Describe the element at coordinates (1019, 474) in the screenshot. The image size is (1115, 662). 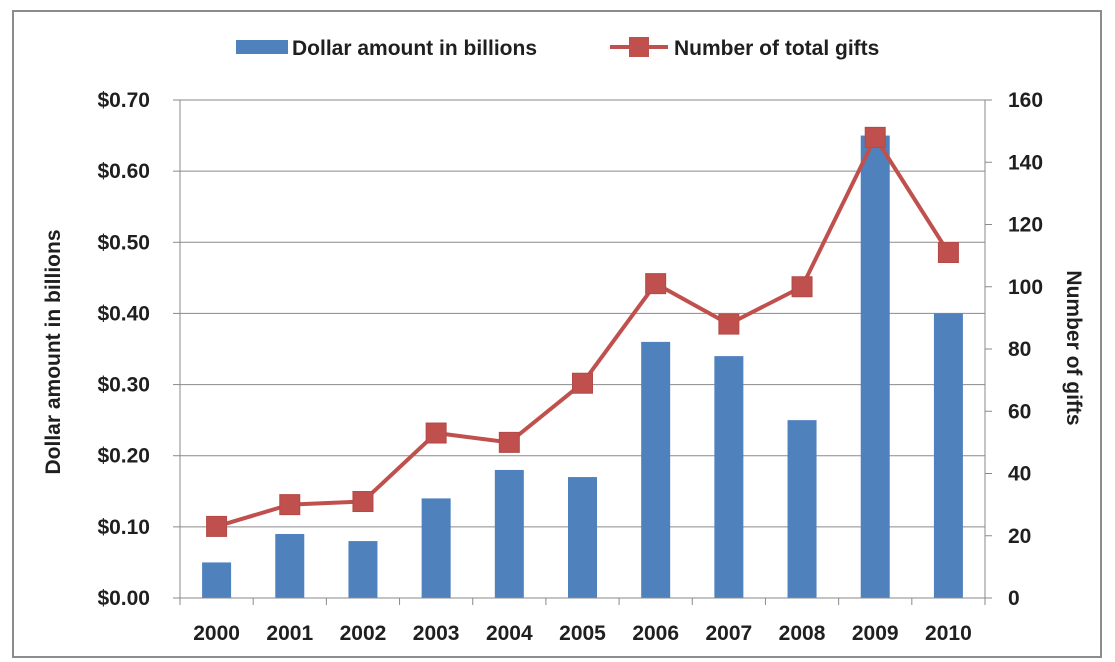
I see `right-tick-label: 40` at that location.